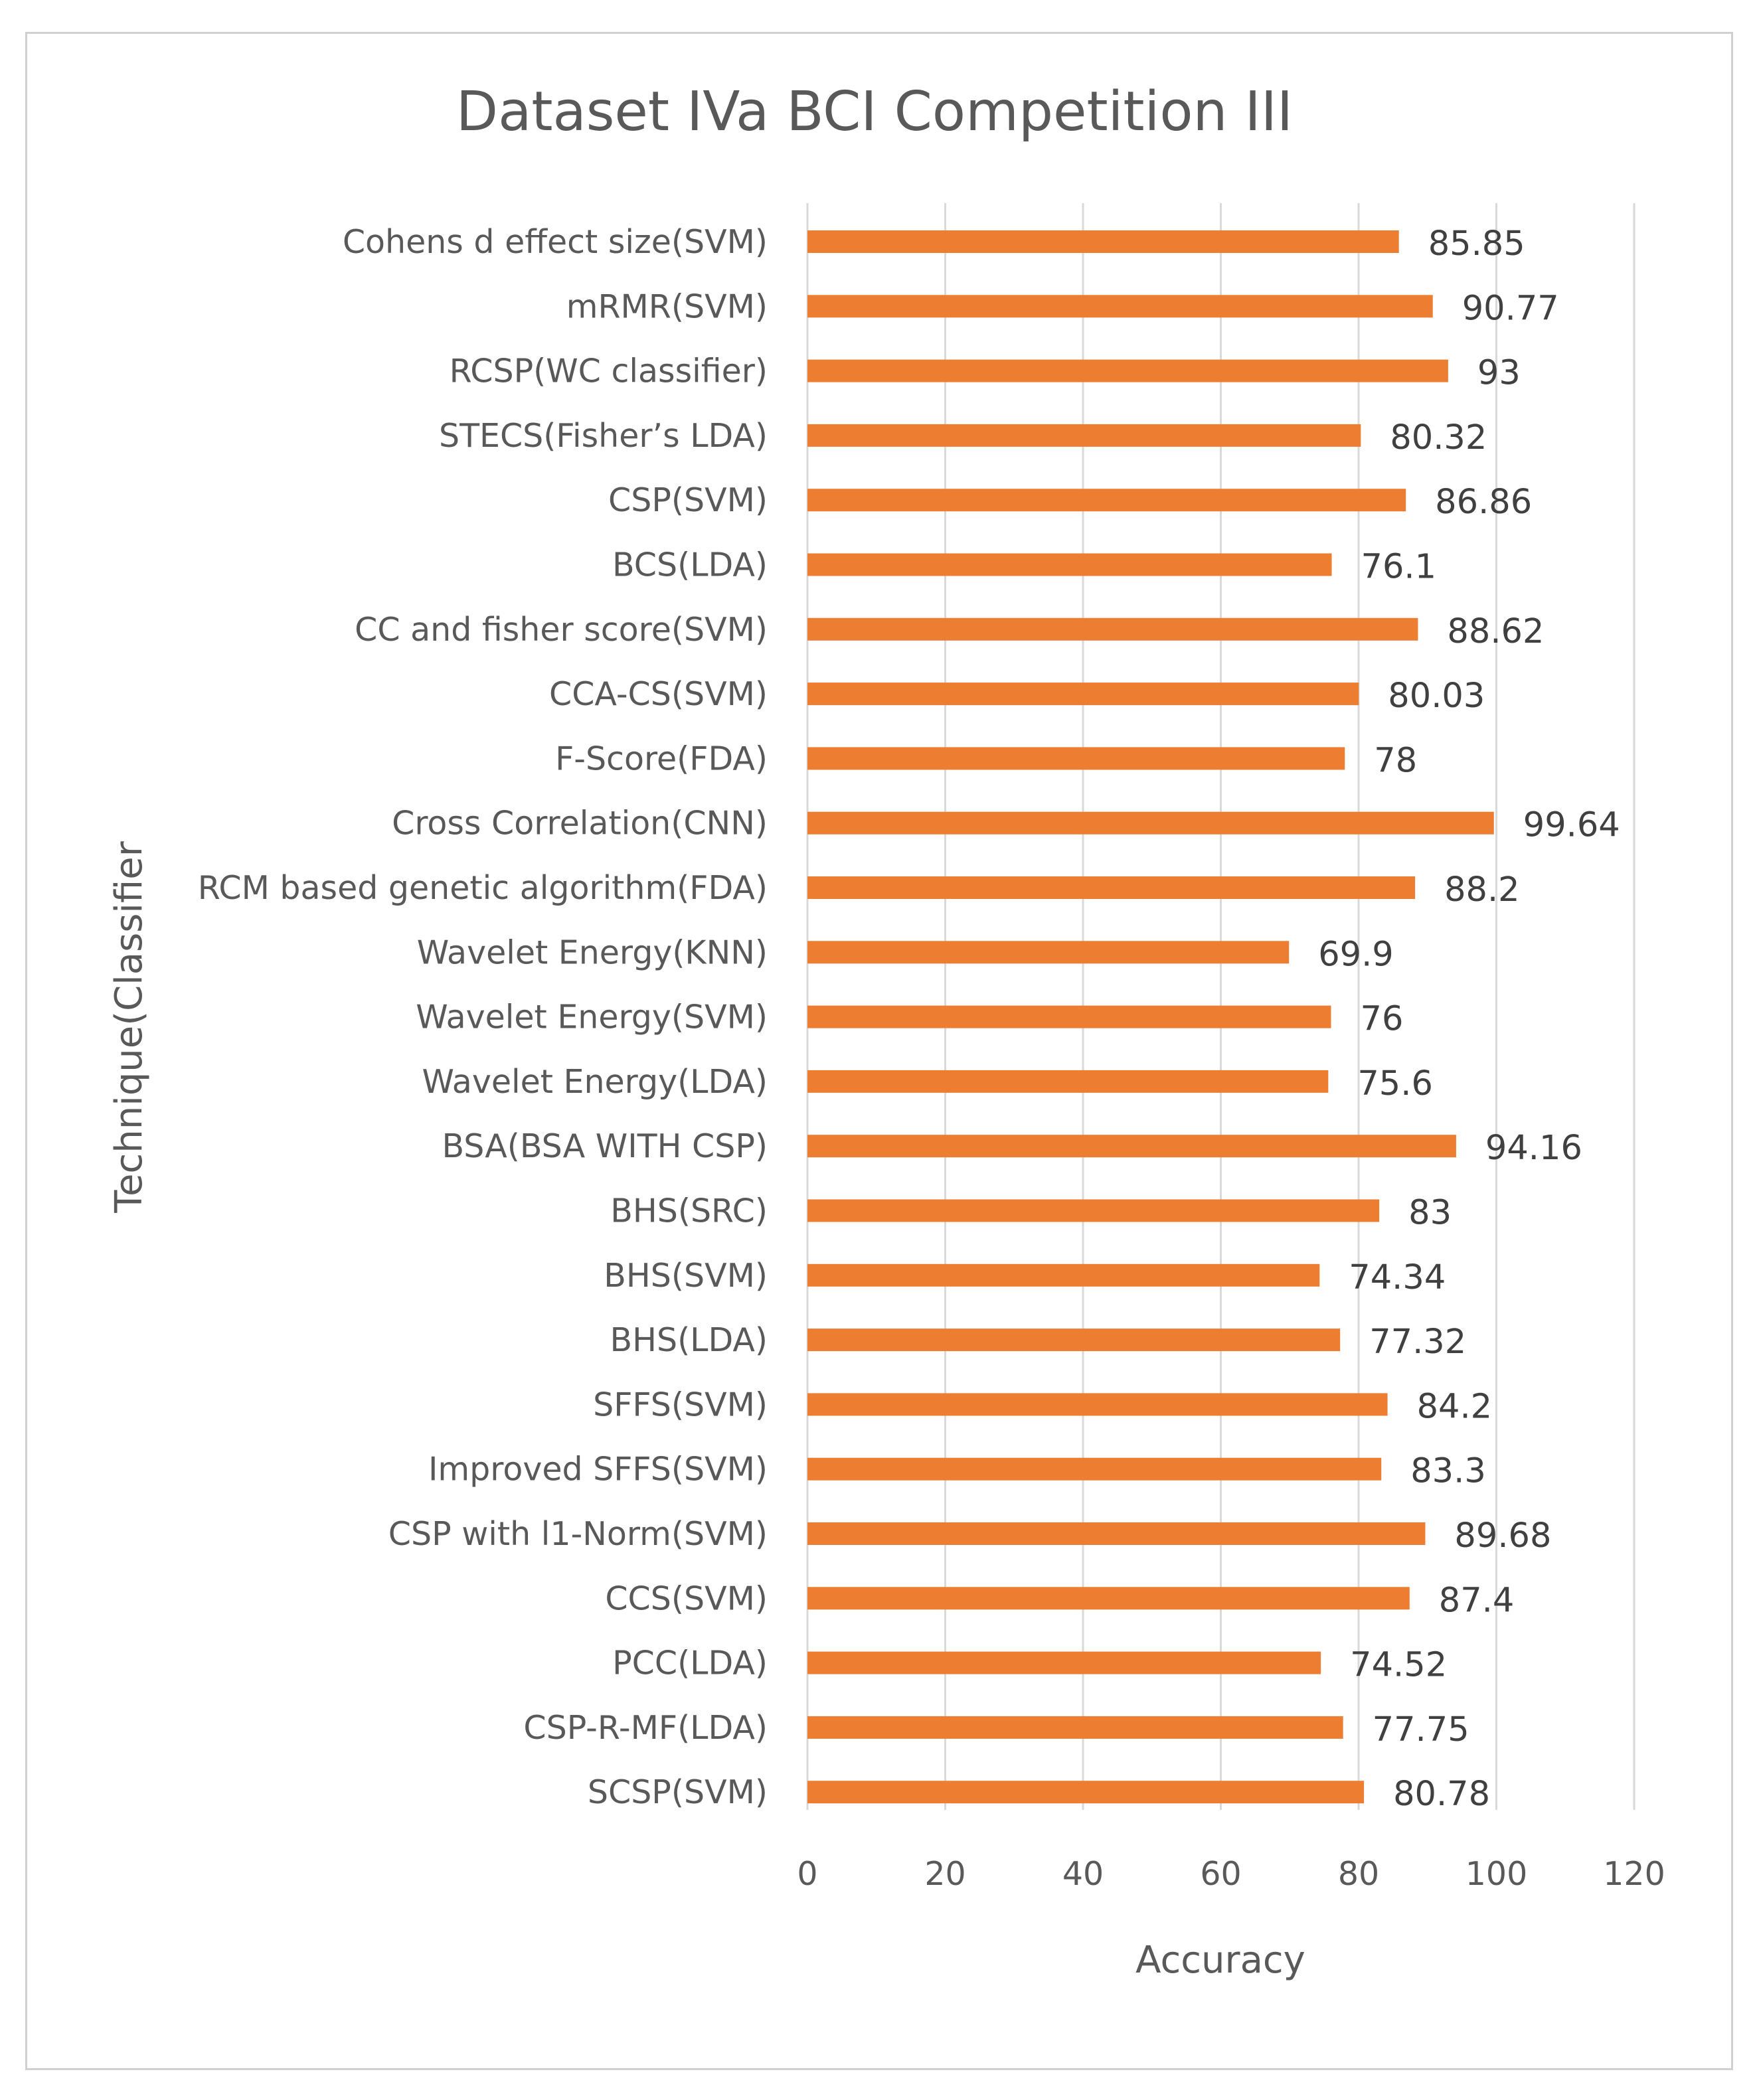 Image resolution: width=1757 pixels, height=2100 pixels. Describe the element at coordinates (689, 1211) in the screenshot. I see `category-label: BHS(SRC)` at that location.